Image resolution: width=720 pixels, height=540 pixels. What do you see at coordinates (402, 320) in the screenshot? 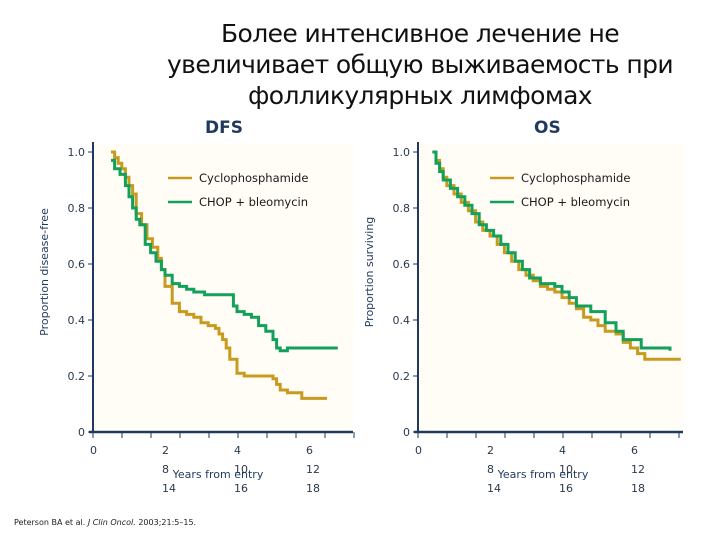
I see `os-y-tick-label: 0.4` at bounding box center [402, 320].